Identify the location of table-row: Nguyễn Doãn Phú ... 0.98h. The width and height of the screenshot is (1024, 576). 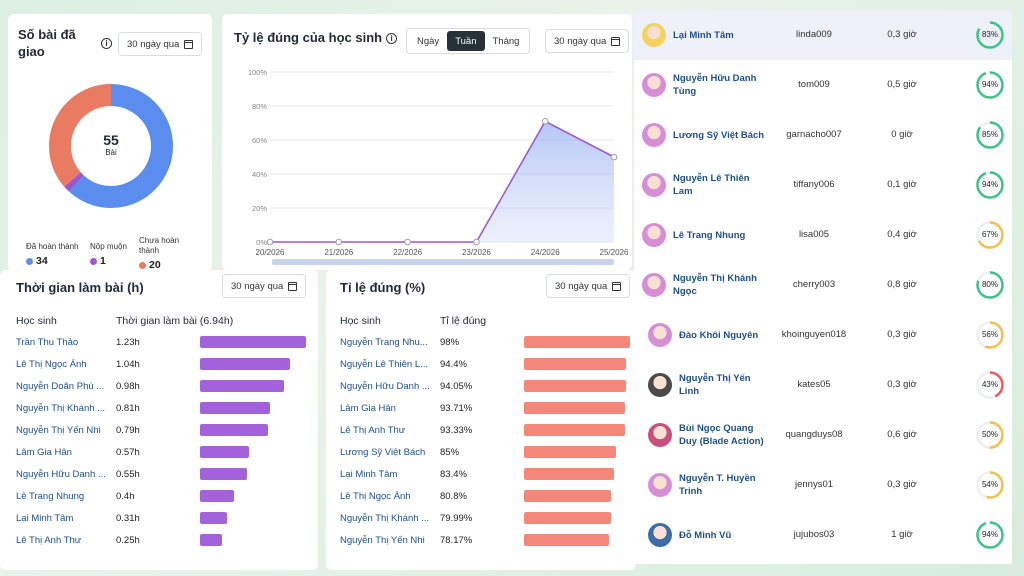
(159, 387).